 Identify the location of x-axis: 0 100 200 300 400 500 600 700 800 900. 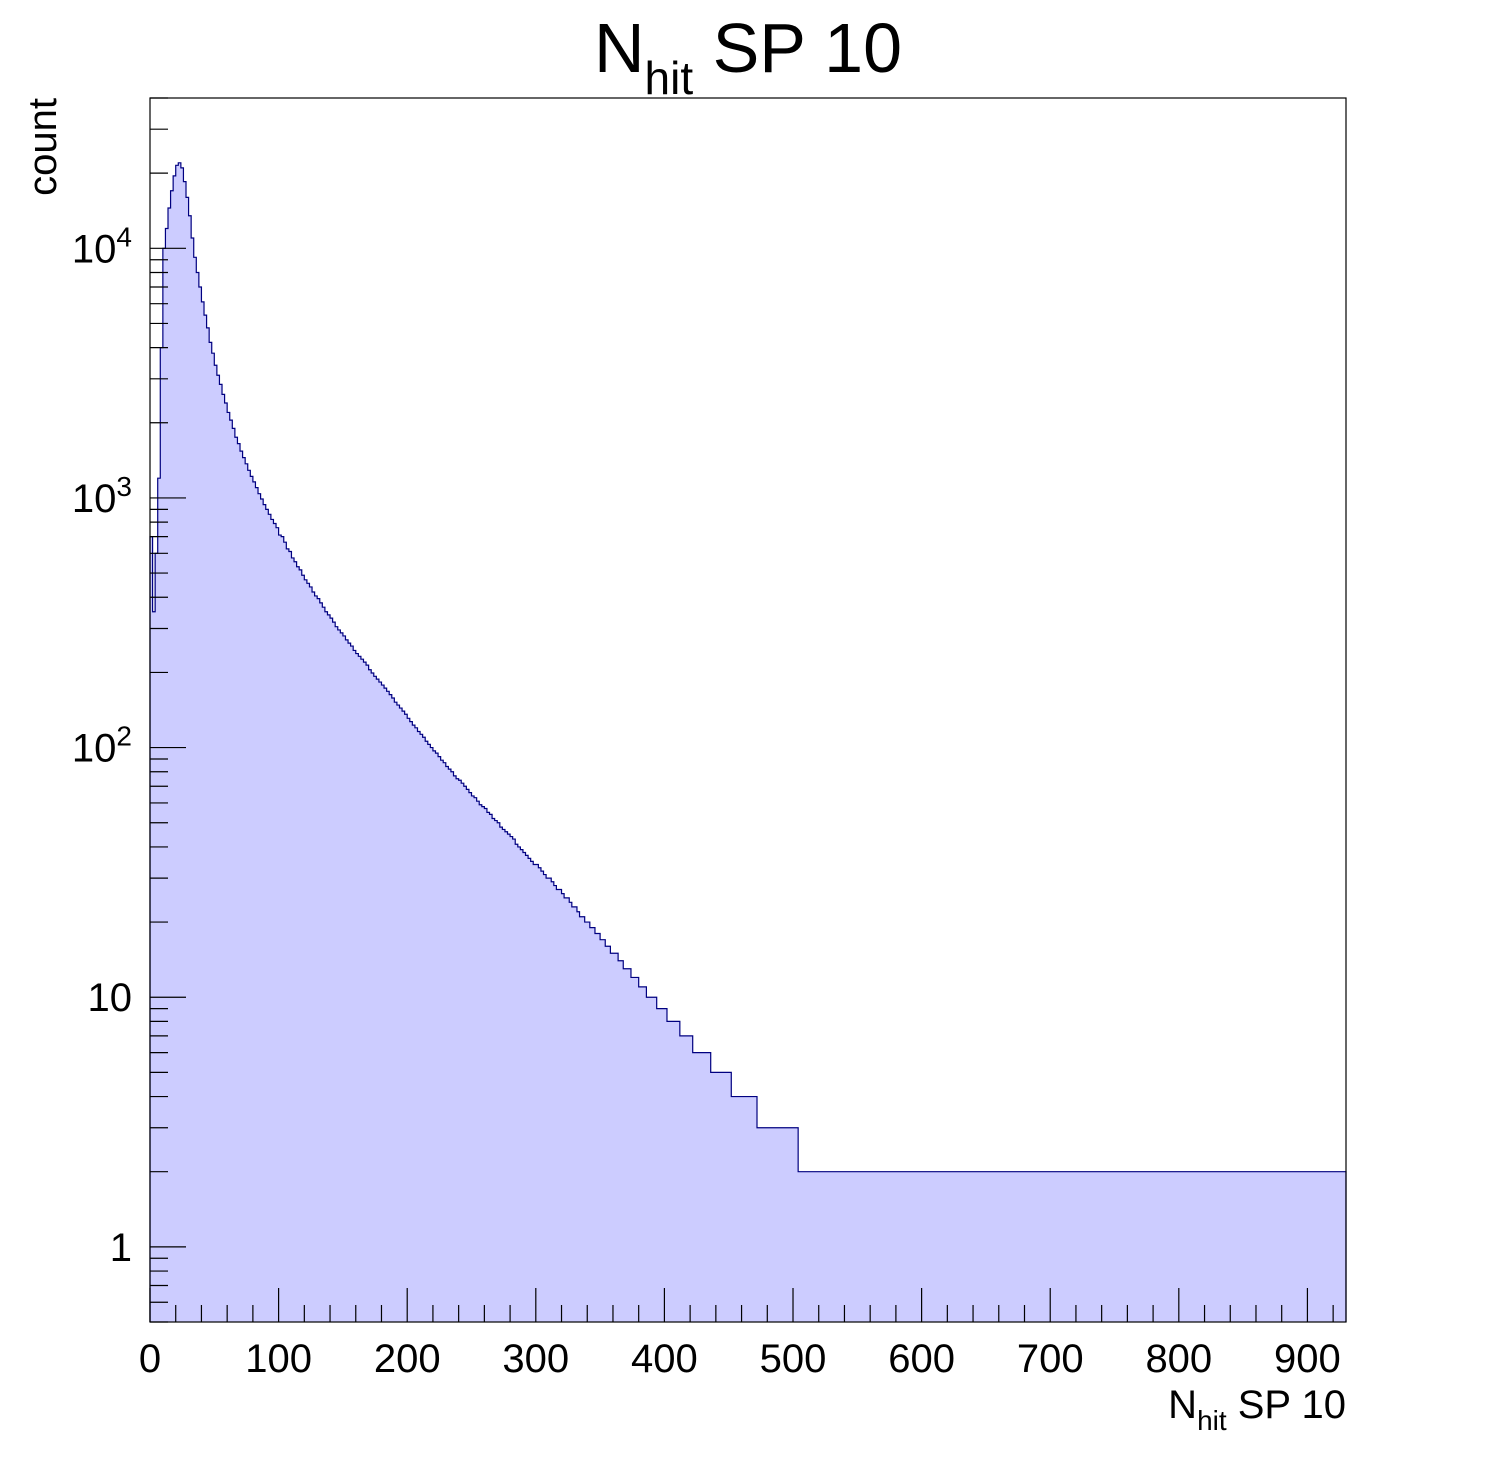
(740, 1334).